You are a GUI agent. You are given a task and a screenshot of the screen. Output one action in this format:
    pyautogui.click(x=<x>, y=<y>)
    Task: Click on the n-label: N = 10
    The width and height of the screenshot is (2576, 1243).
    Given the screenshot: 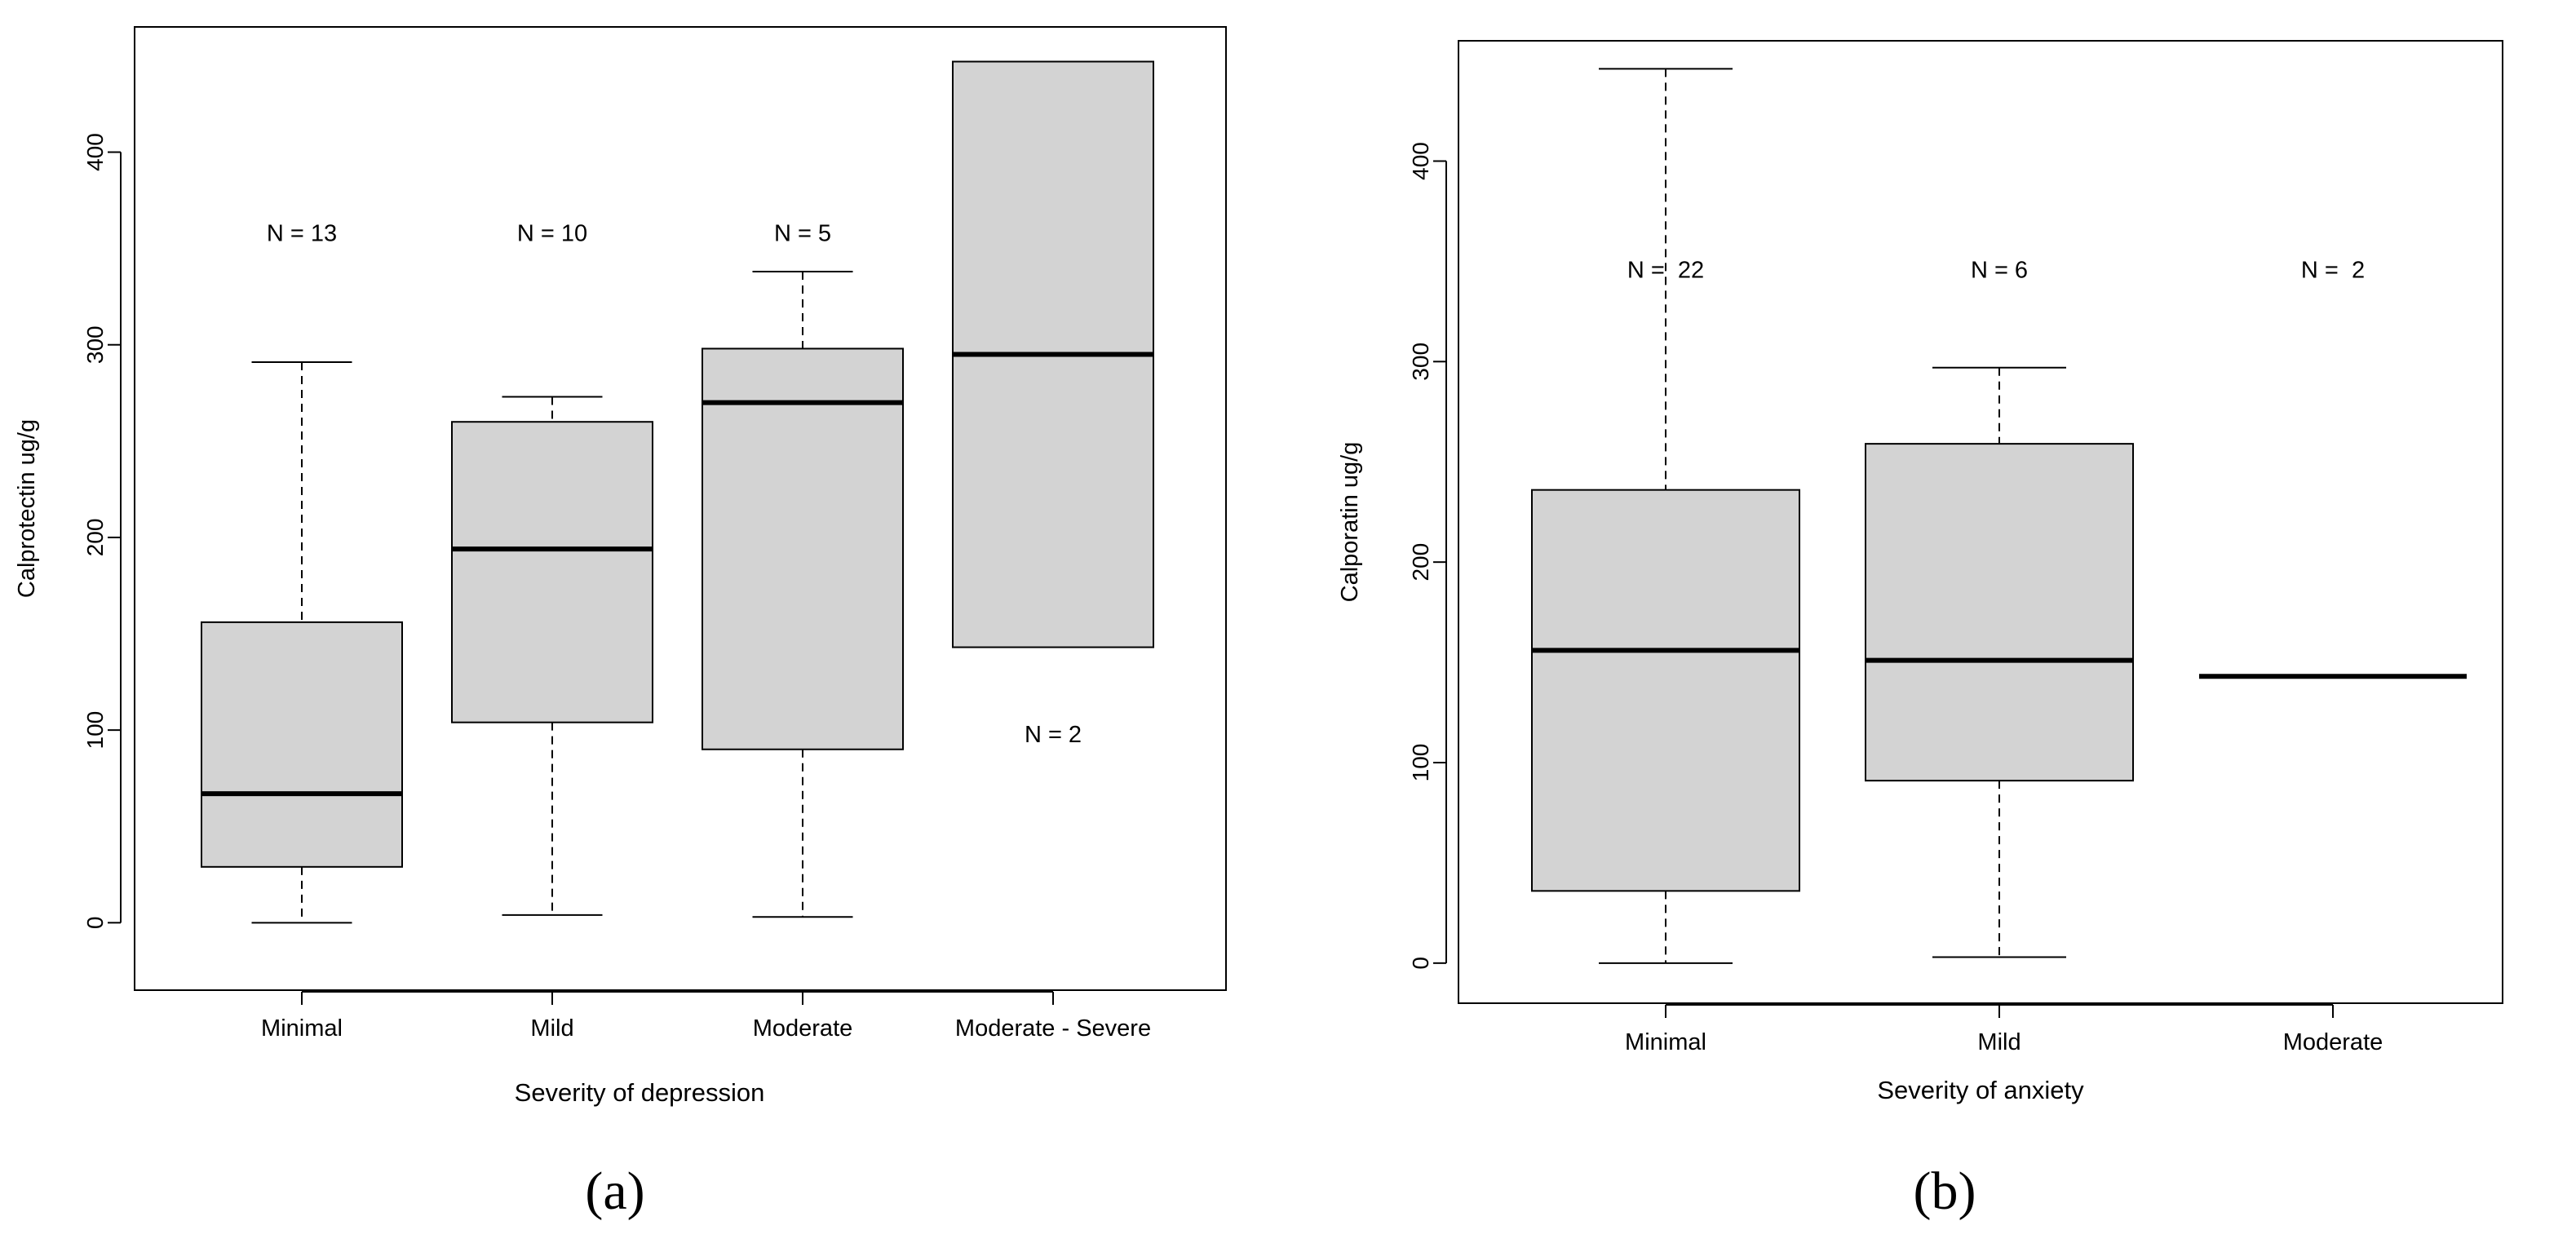 What is the action you would take?
    pyautogui.click(x=552, y=234)
    